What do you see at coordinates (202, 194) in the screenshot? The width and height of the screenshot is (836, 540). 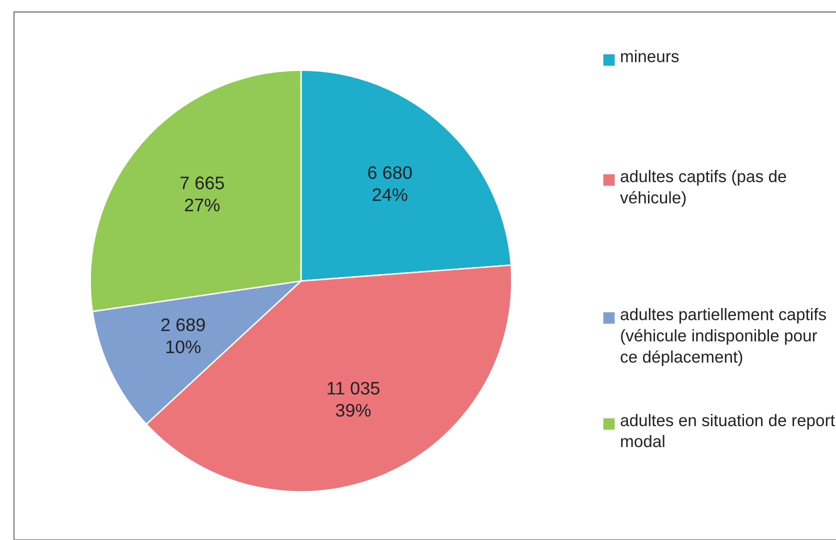 I see `data-label: 7 665 27%` at bounding box center [202, 194].